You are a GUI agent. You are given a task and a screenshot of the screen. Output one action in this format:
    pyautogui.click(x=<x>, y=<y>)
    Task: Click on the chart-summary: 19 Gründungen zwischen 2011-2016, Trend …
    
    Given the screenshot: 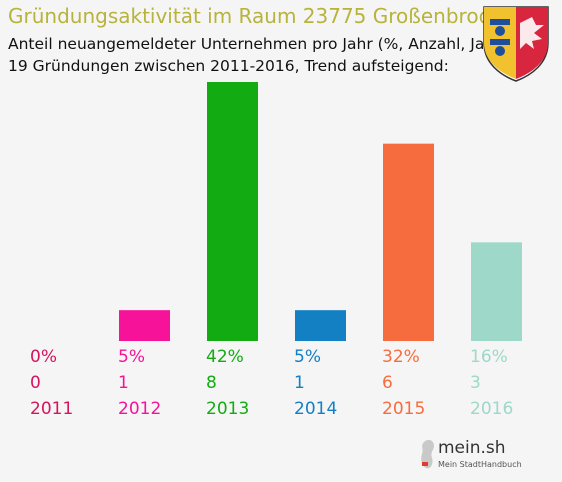 What is the action you would take?
    pyautogui.click(x=228, y=66)
    